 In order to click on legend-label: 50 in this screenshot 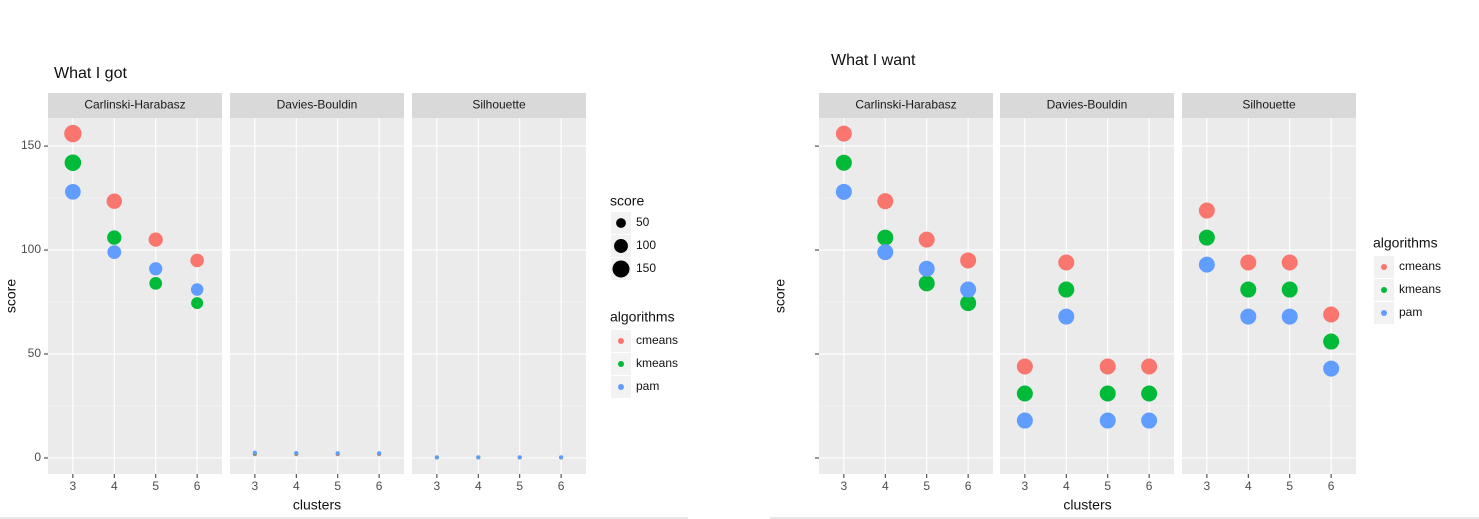, I will do `click(643, 222)`.